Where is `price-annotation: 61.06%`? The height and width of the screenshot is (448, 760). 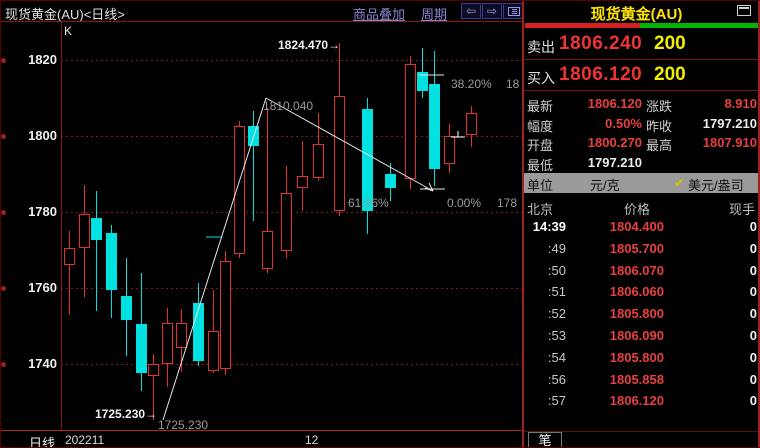 price-annotation: 61.06% is located at coordinates (368, 203).